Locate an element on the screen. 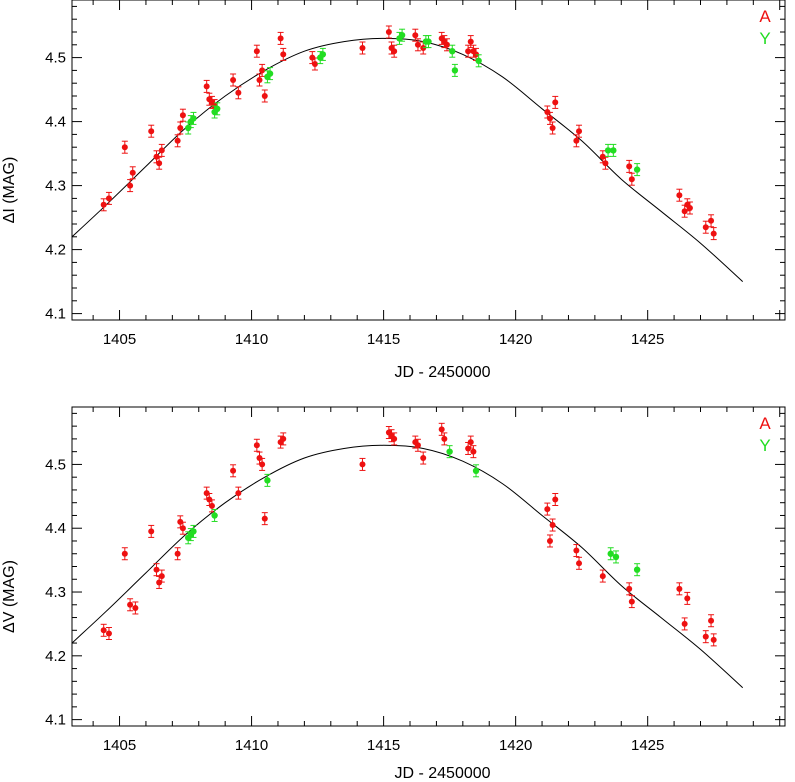 This screenshot has width=795, height=782. x-tick-label: 1425 is located at coordinates (647, 745).